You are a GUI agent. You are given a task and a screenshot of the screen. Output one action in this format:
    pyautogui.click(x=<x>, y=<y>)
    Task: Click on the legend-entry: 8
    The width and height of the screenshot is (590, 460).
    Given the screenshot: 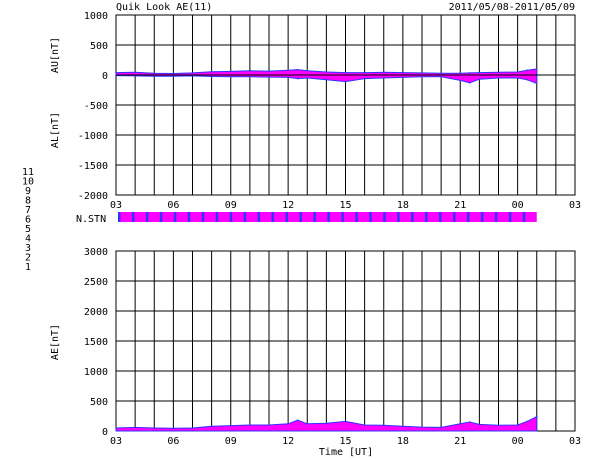 What is the action you would take?
    pyautogui.click(x=28, y=201)
    